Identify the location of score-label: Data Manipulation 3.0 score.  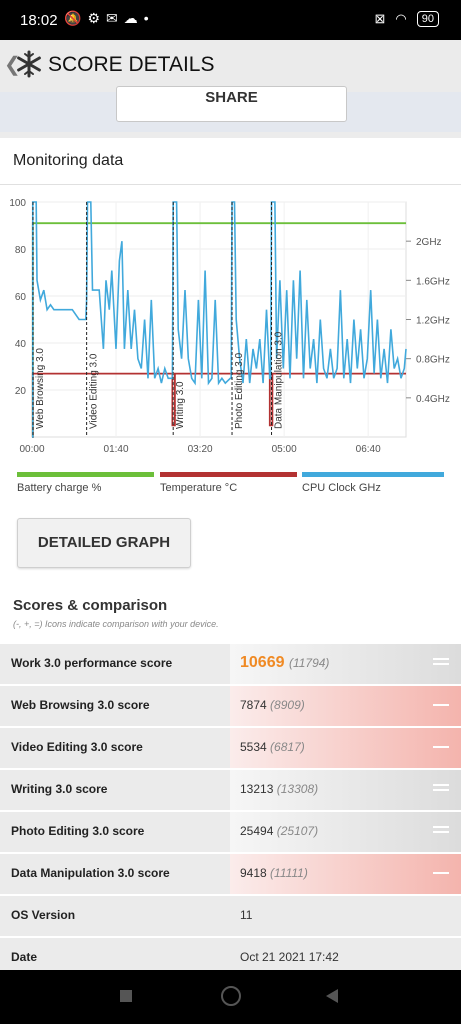
(90, 873).